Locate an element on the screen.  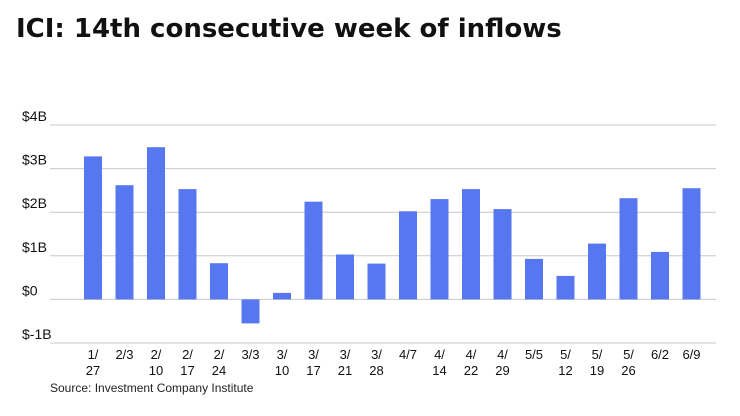
x-tick-label: 2/3 is located at coordinates (124, 354).